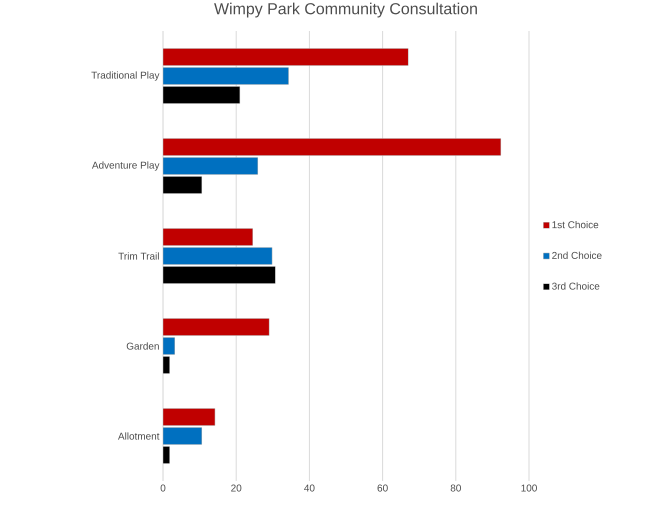 This screenshot has width=662, height=511. I want to click on x-tick-label: 60, so click(383, 488).